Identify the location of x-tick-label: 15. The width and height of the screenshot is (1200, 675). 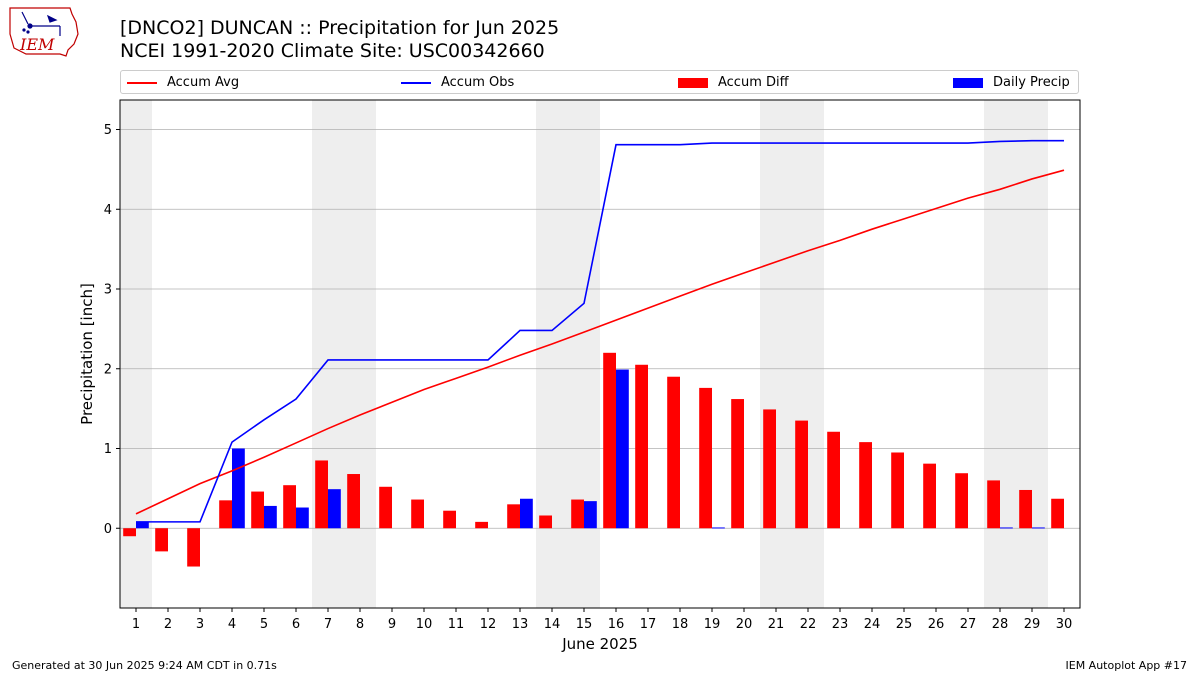
(584, 624).